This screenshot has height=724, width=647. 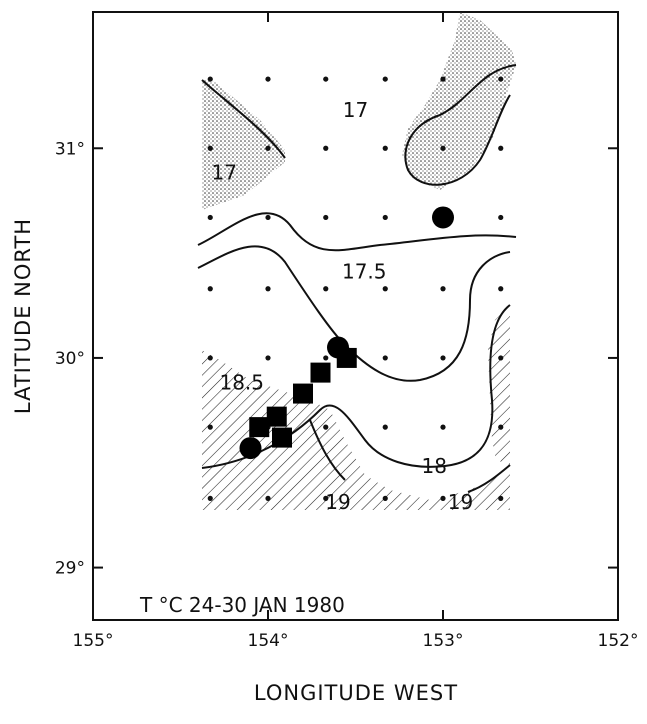 What do you see at coordinates (23, 316) in the screenshot?
I see `y-axis-title: LATITUDE NORTH` at bounding box center [23, 316].